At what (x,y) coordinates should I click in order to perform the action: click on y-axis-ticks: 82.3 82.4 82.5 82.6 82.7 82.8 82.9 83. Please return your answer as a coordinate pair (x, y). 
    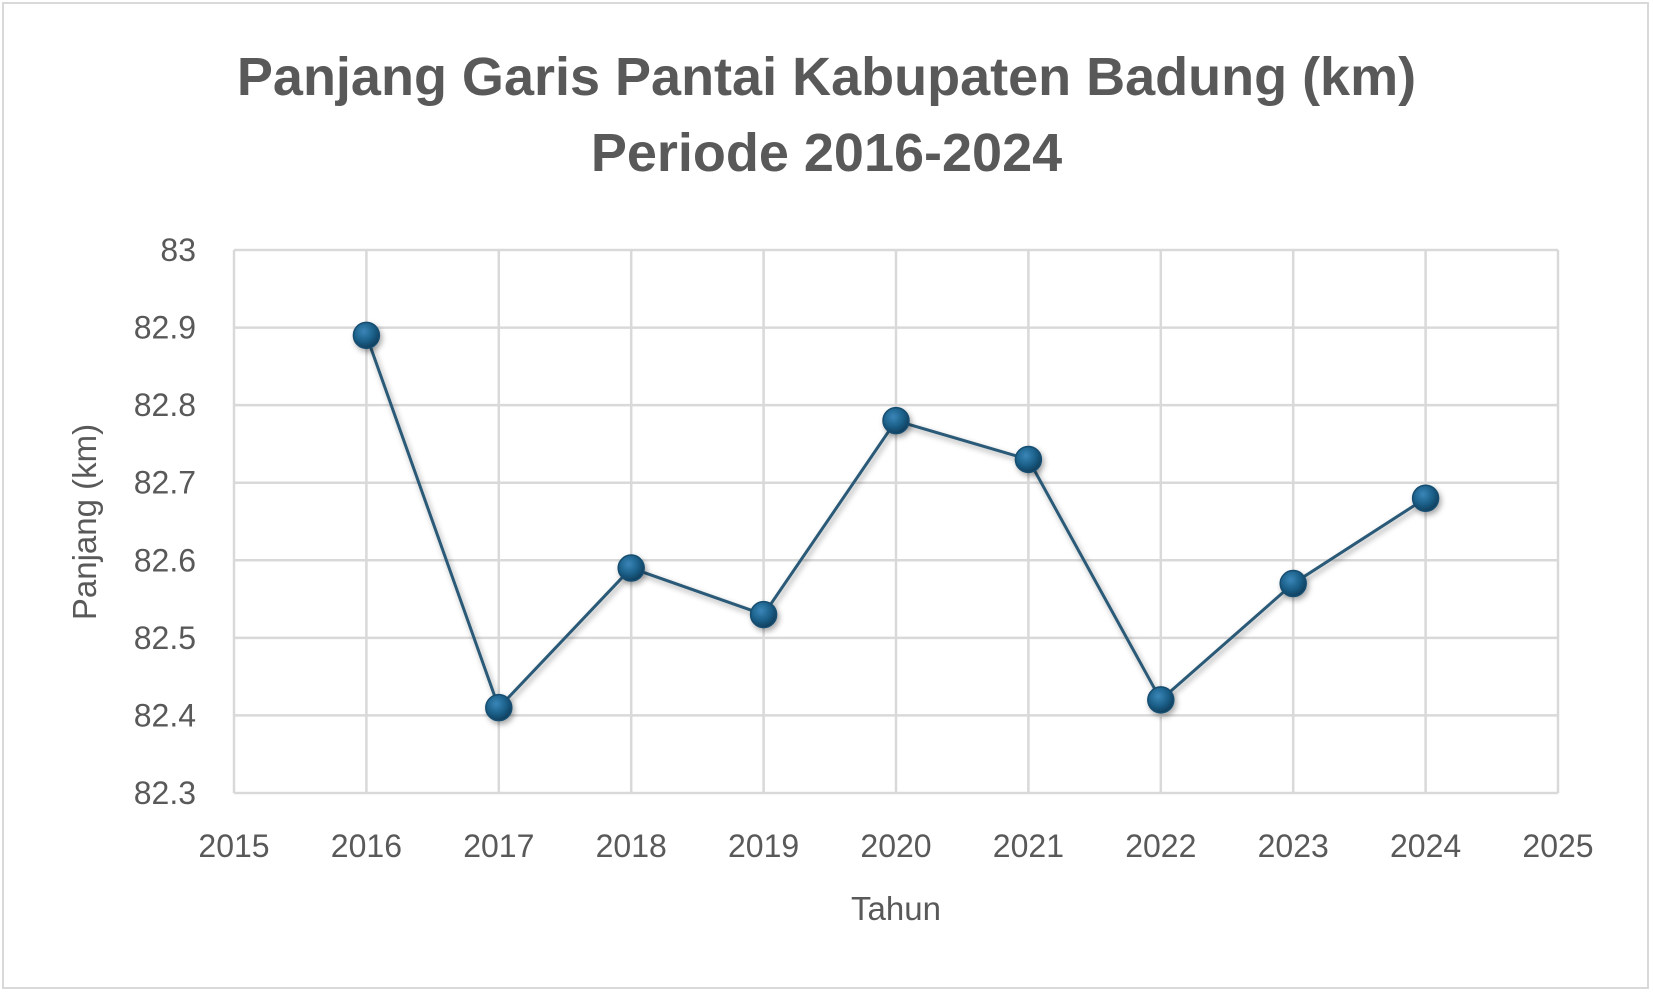
    Looking at the image, I should click on (165, 521).